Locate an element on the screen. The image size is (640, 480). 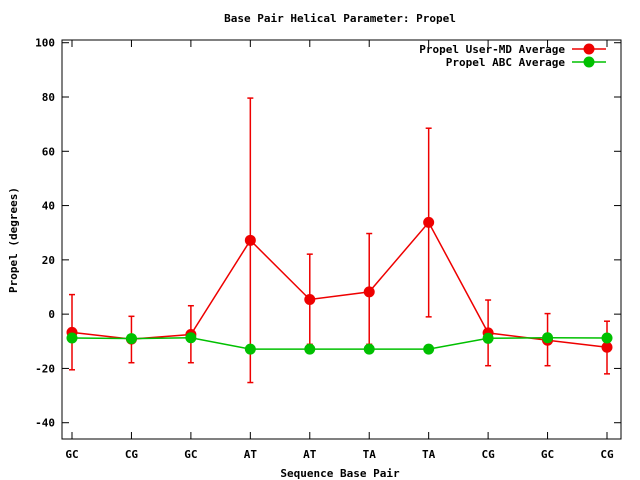
legend-label: Propel ABC Average is located at coordinates (506, 62).